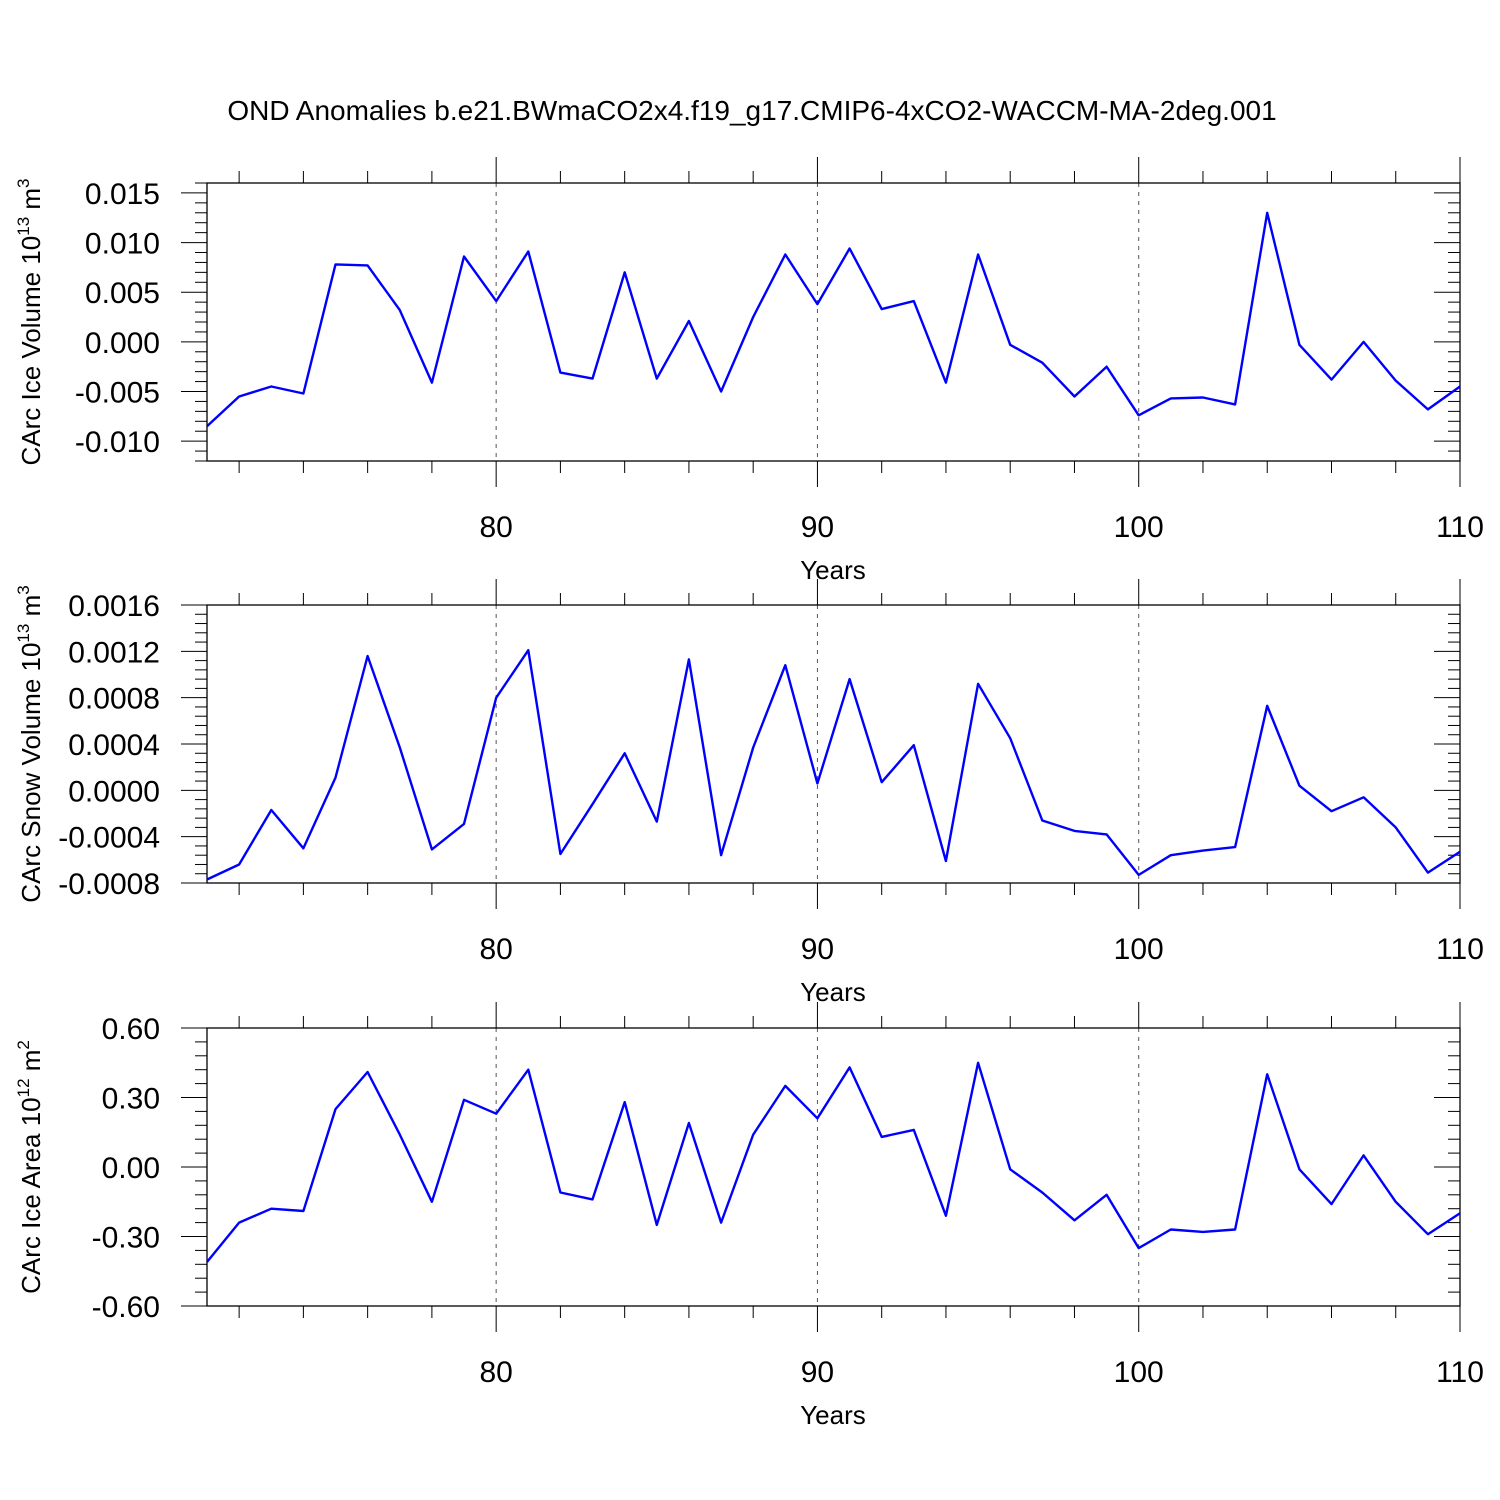 The width and height of the screenshot is (1500, 1500). What do you see at coordinates (117, 442) in the screenshot?
I see `y-tick-label: -0.010` at bounding box center [117, 442].